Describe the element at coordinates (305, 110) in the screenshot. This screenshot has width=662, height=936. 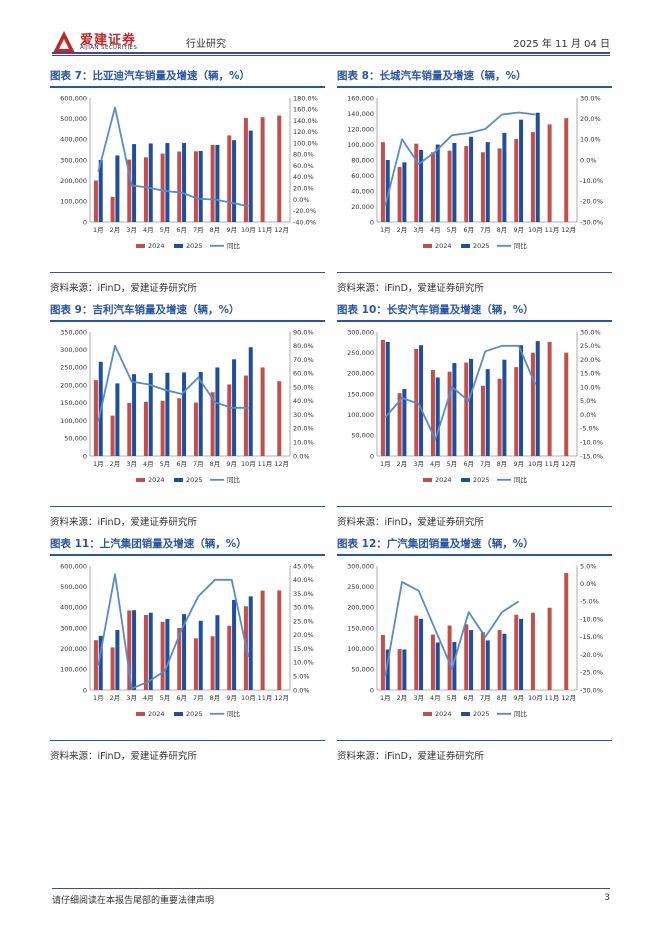
I see `y-right-tick-label: 160.0%` at that location.